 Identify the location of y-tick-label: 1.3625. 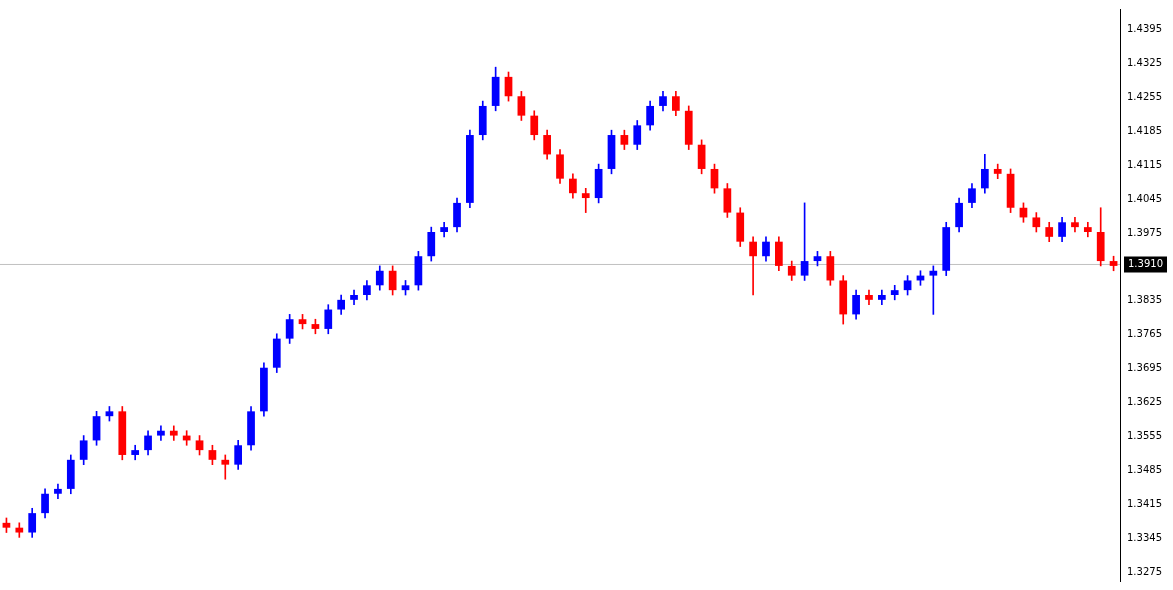
(1145, 402).